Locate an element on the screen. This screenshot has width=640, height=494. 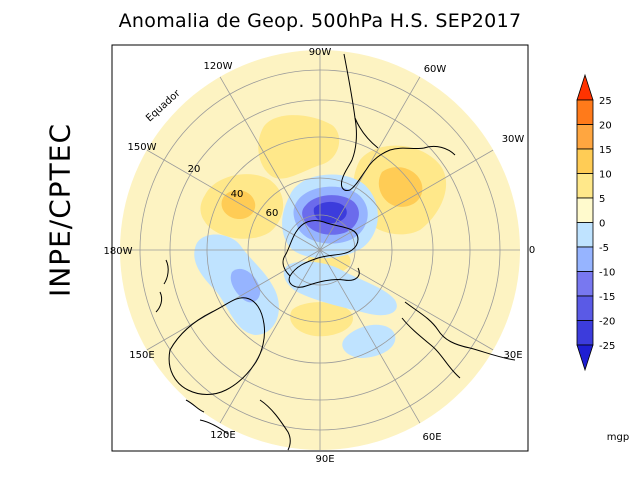
lon-label-180w: 180W is located at coordinates (118, 251).